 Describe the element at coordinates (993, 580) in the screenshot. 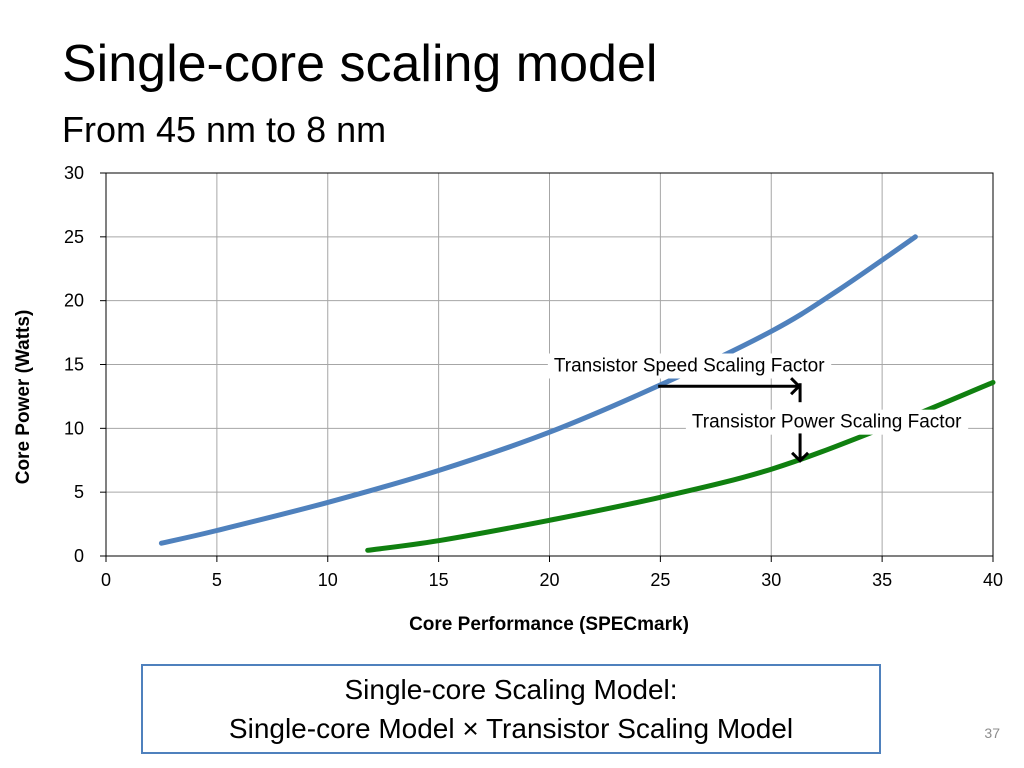

I see `x-tick-label: 40` at that location.